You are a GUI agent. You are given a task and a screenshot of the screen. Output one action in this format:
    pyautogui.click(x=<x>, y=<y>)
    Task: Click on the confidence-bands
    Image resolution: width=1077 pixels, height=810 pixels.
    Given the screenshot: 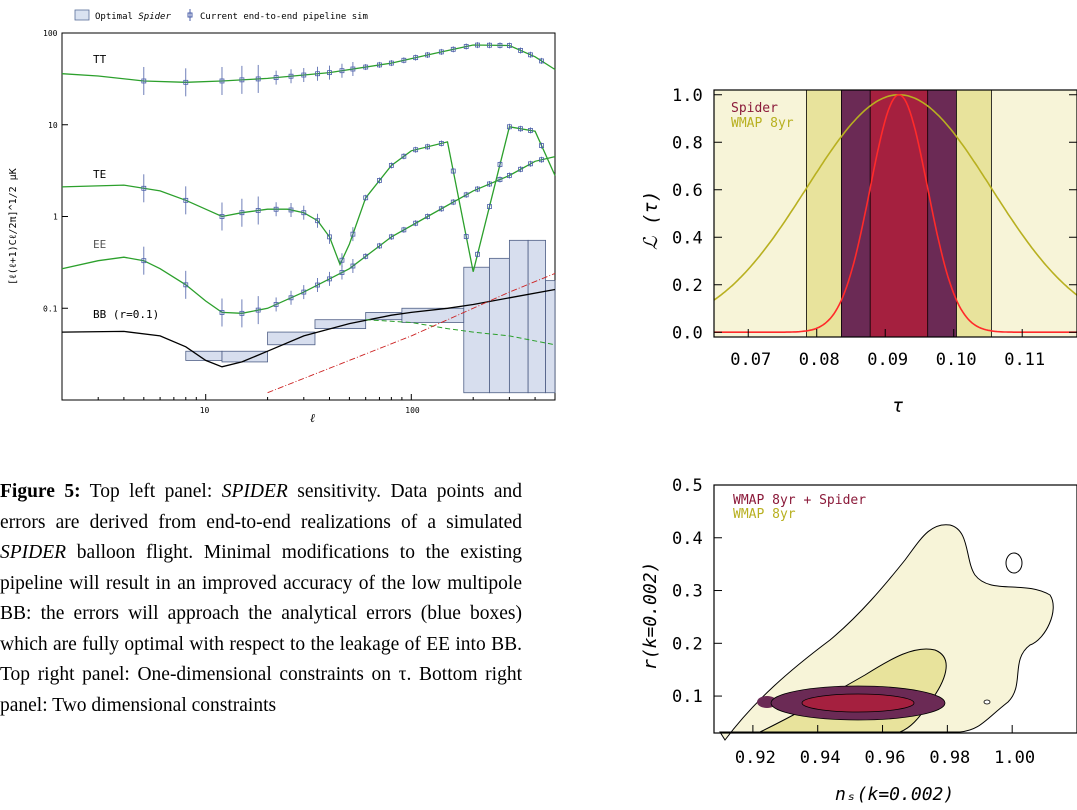 What is the action you would take?
    pyautogui.click(x=895, y=213)
    